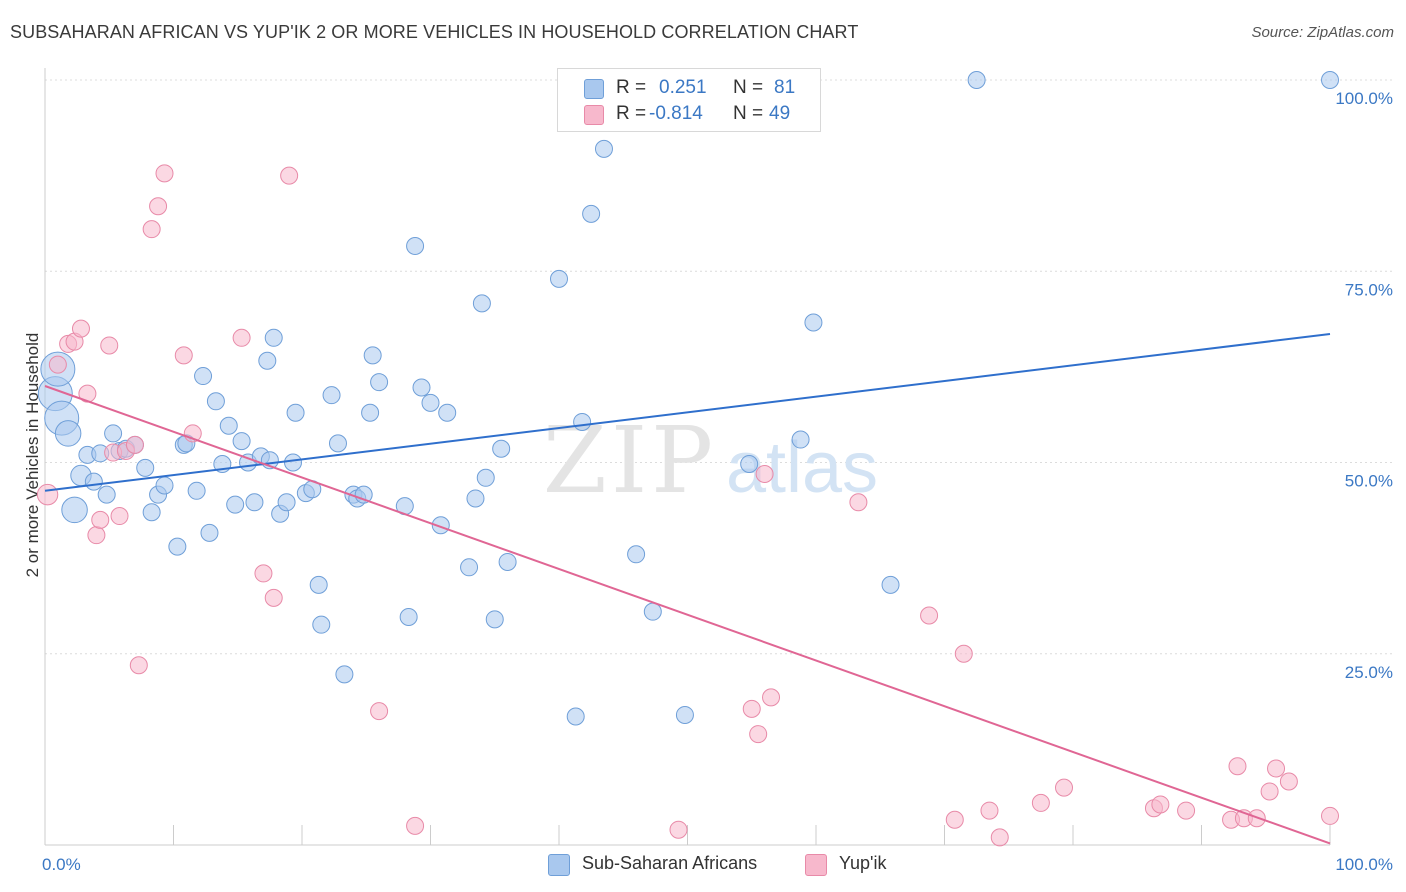  Describe the element at coordinates (1369, 672) in the screenshot. I see `y-tick-label: 25.0%` at that location.